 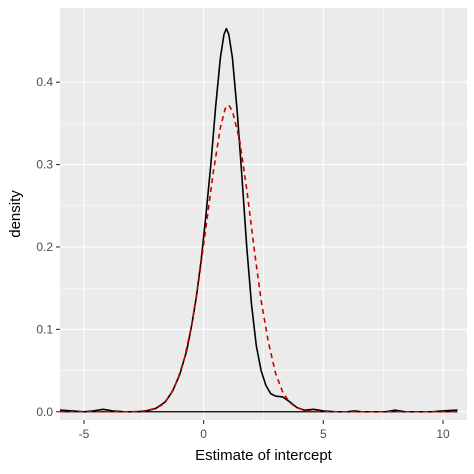 I want to click on x-axis-ticks: -5 0 5 10, so click(x=264, y=430).